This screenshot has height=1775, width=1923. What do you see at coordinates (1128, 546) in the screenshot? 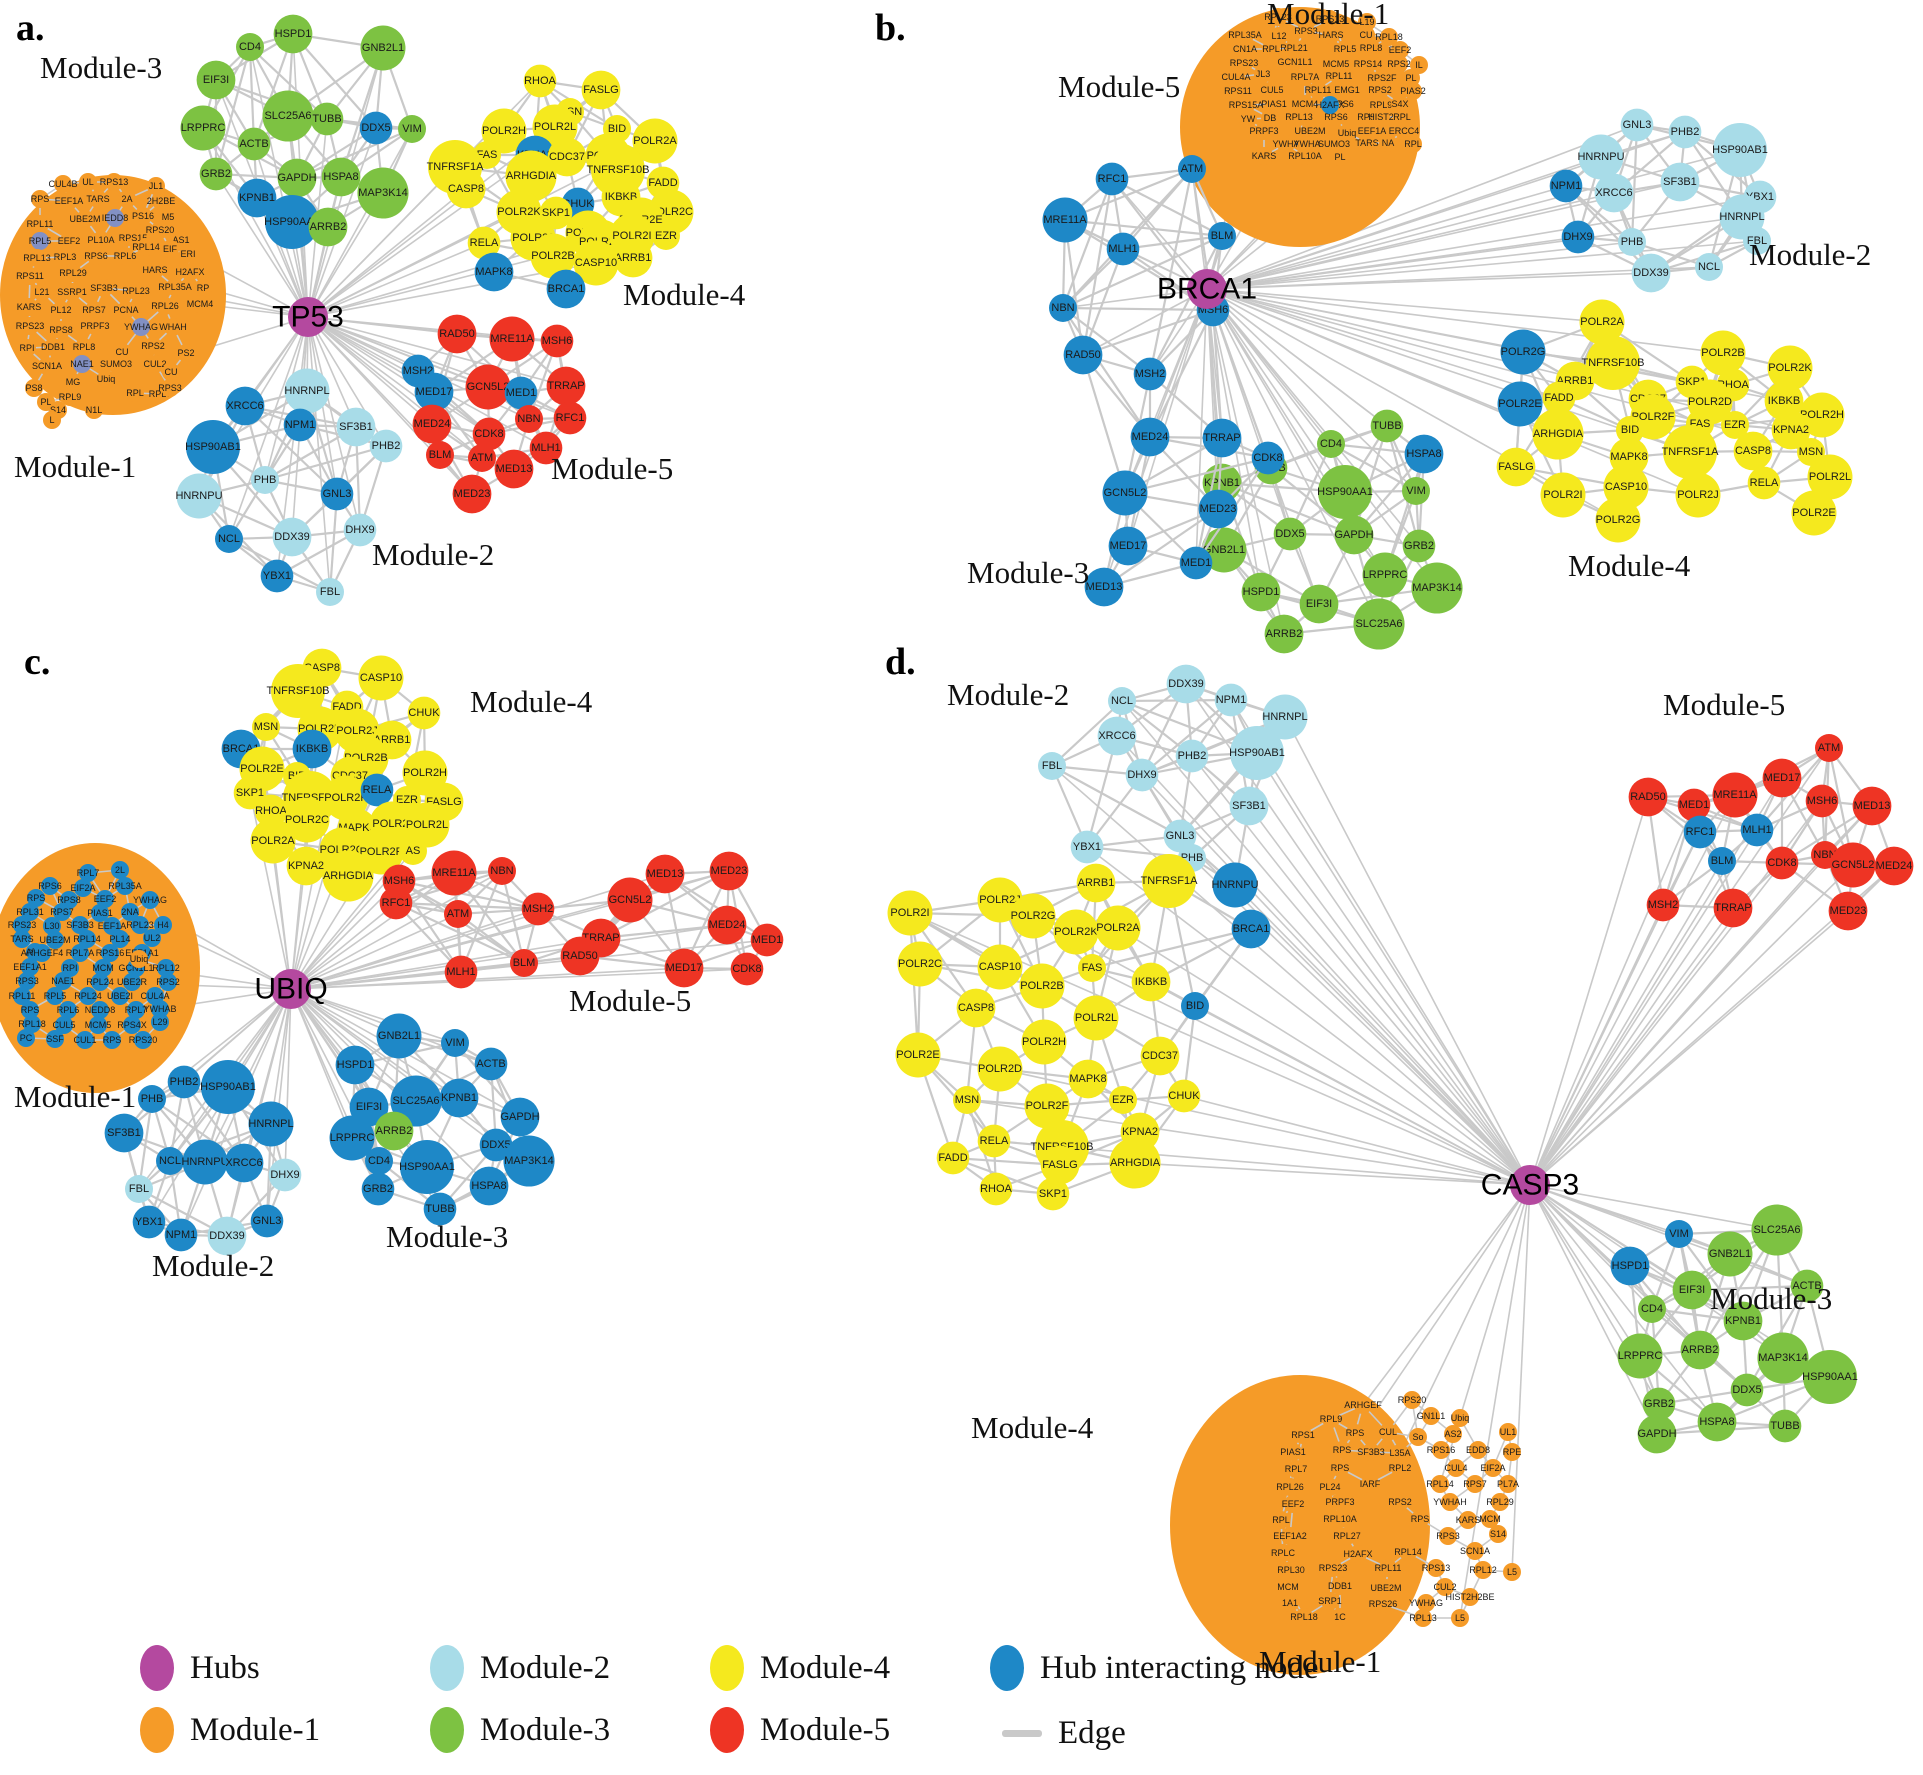
I see `graph-node: MED17` at bounding box center [1128, 546].